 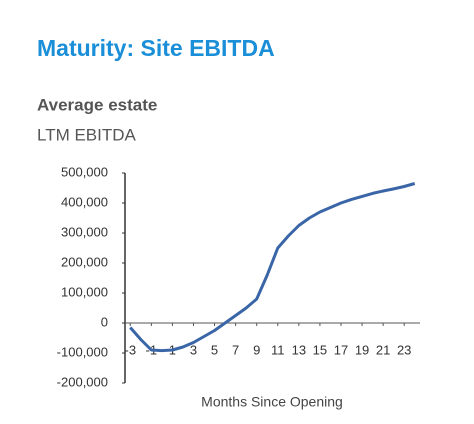 What do you see at coordinates (156, 48) in the screenshot?
I see `chart-title: Maturity: Site EBITDA` at bounding box center [156, 48].